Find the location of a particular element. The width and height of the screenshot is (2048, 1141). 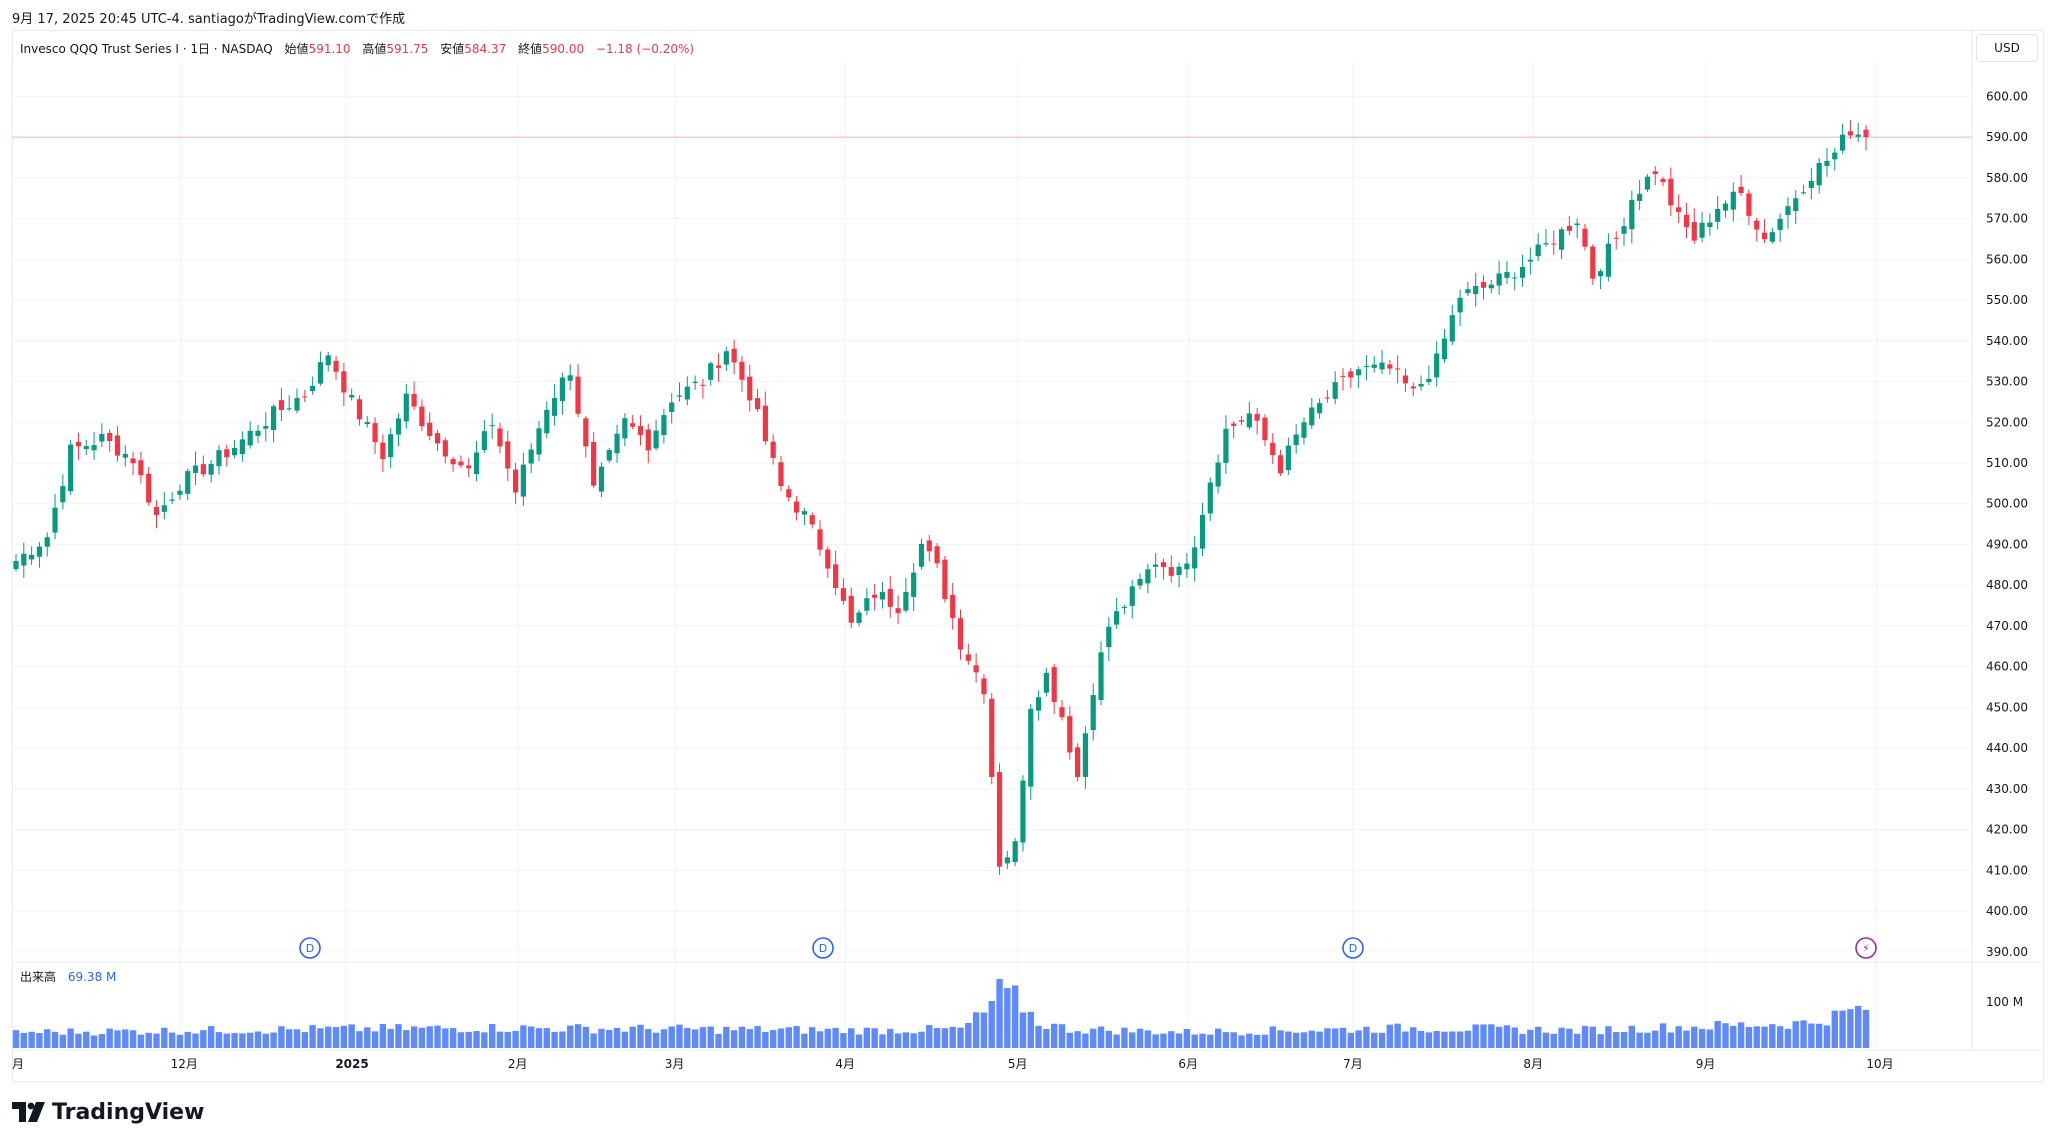

currency-button: USD is located at coordinates (2007, 48).